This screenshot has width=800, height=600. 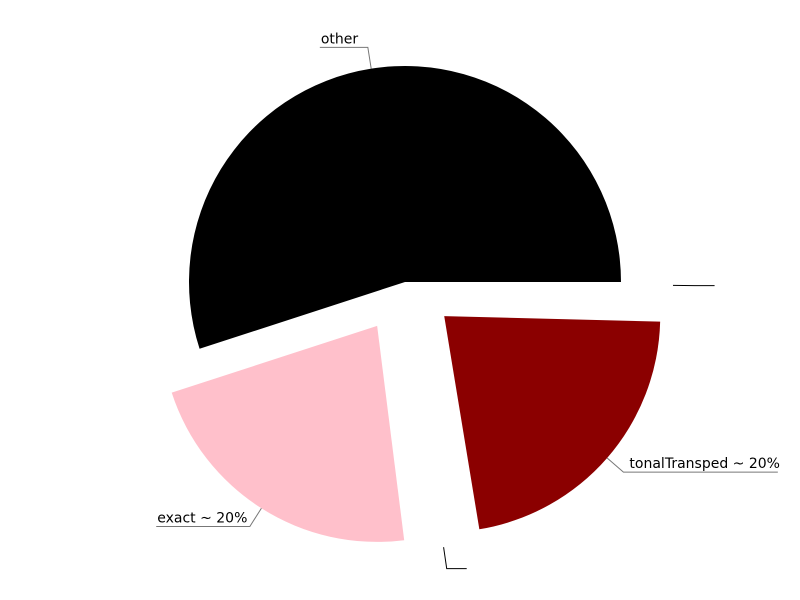 I want to click on pie-label-0: other, so click(x=340, y=39).